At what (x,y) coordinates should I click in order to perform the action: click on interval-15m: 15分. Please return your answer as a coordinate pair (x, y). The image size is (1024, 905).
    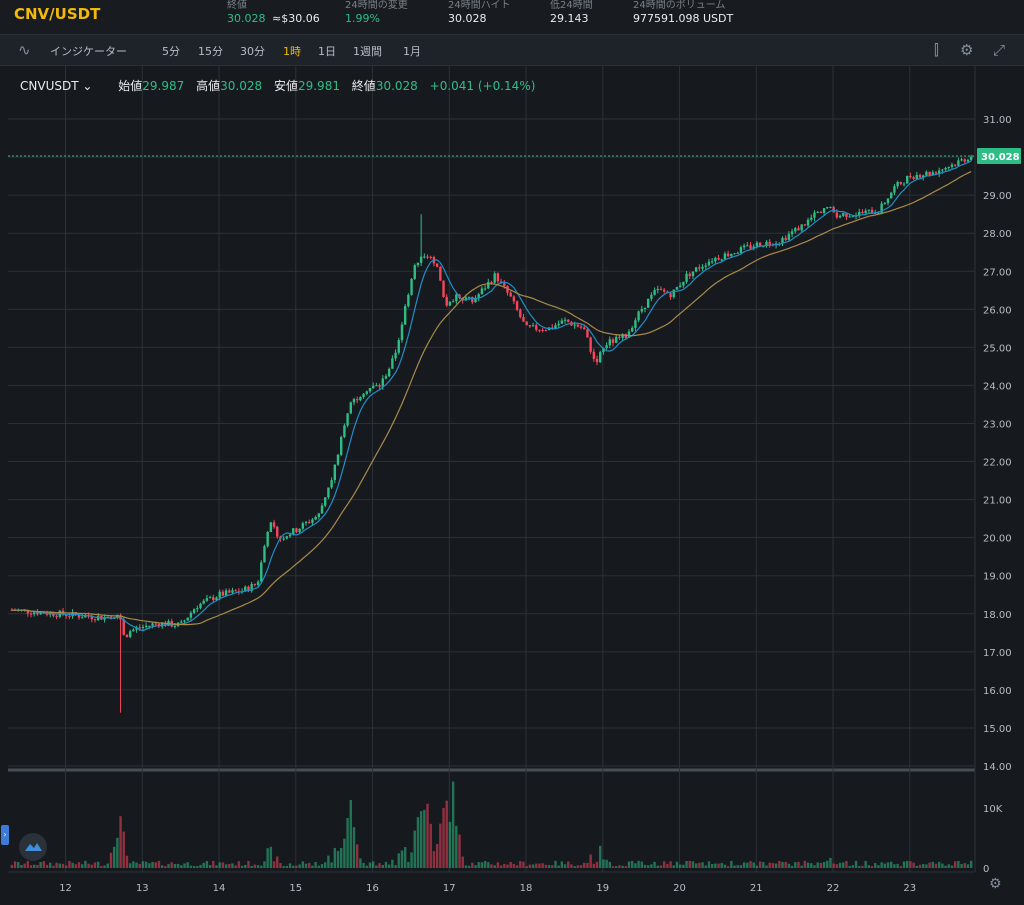
    Looking at the image, I should click on (210, 51).